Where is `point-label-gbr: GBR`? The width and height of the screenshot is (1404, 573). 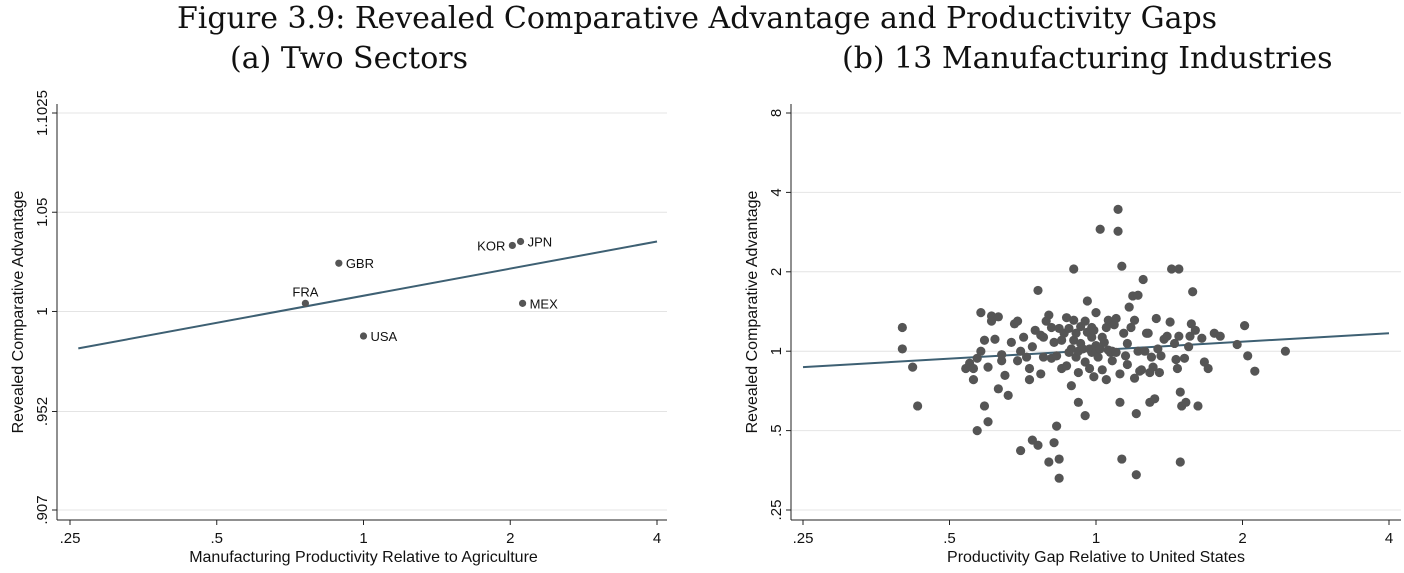
point-label-gbr: GBR is located at coordinates (360, 263).